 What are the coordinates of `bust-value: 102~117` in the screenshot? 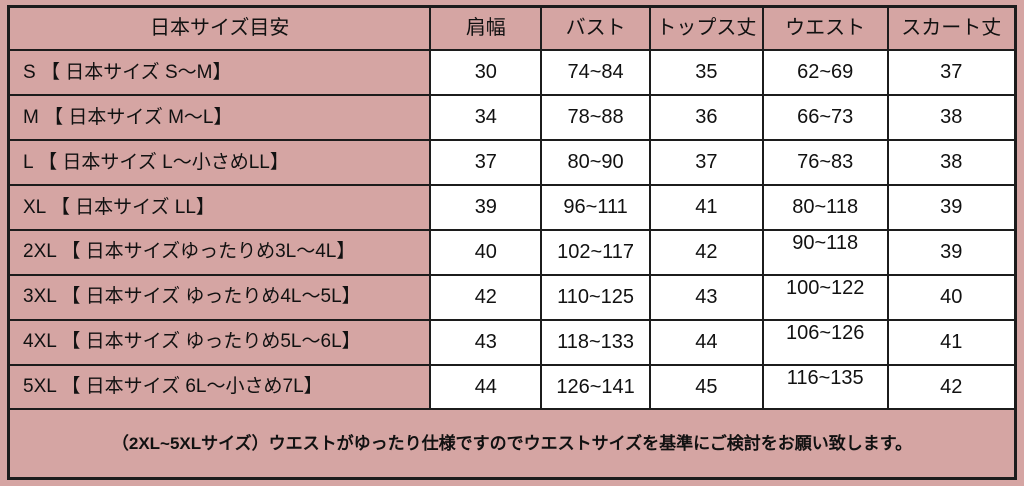 It's located at (595, 252).